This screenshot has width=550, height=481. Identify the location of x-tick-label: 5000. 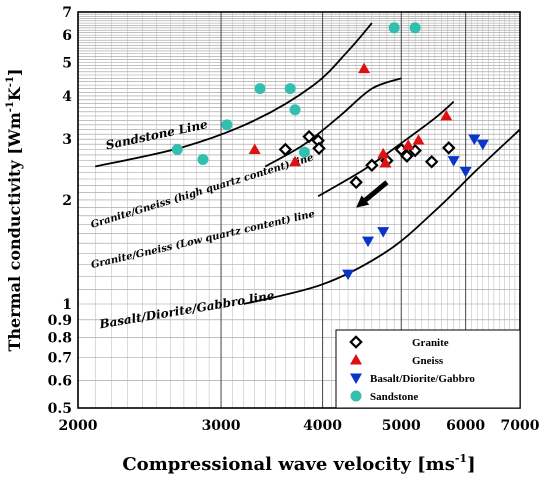
(401, 426).